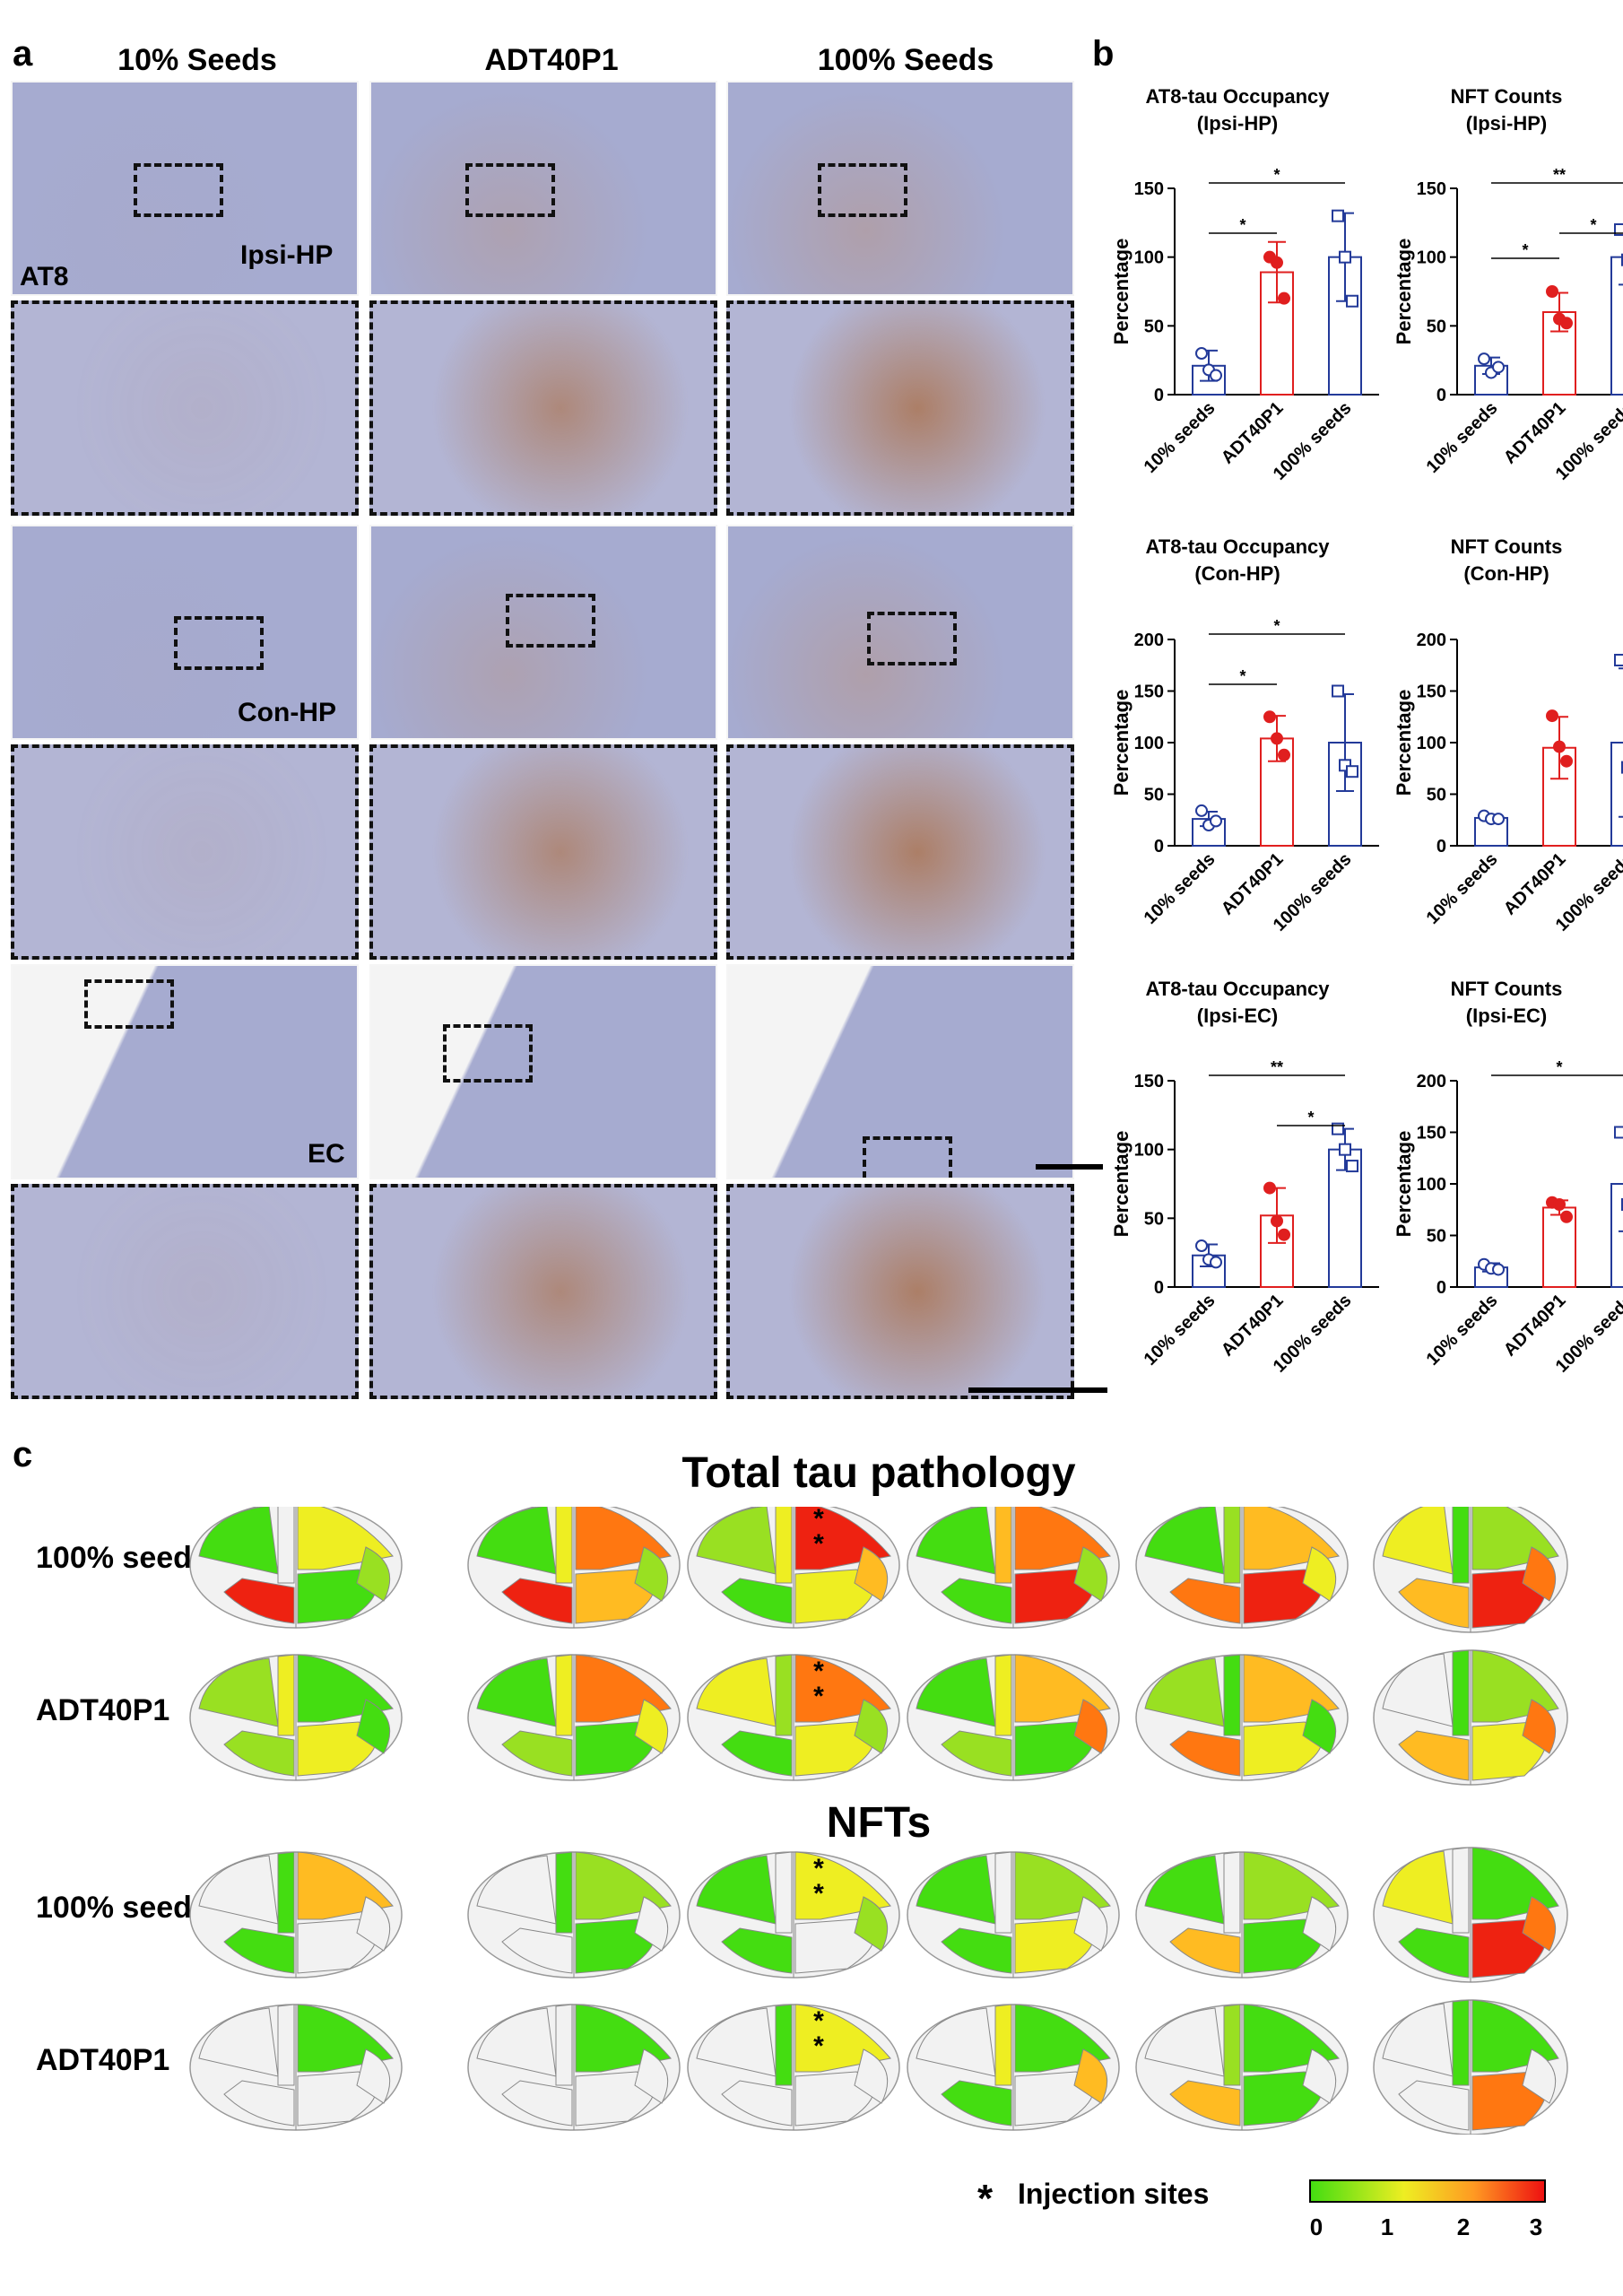 The width and height of the screenshot is (1623, 2296). Describe the element at coordinates (23, 1454) in the screenshot. I see `panel-c-letter: c` at that location.